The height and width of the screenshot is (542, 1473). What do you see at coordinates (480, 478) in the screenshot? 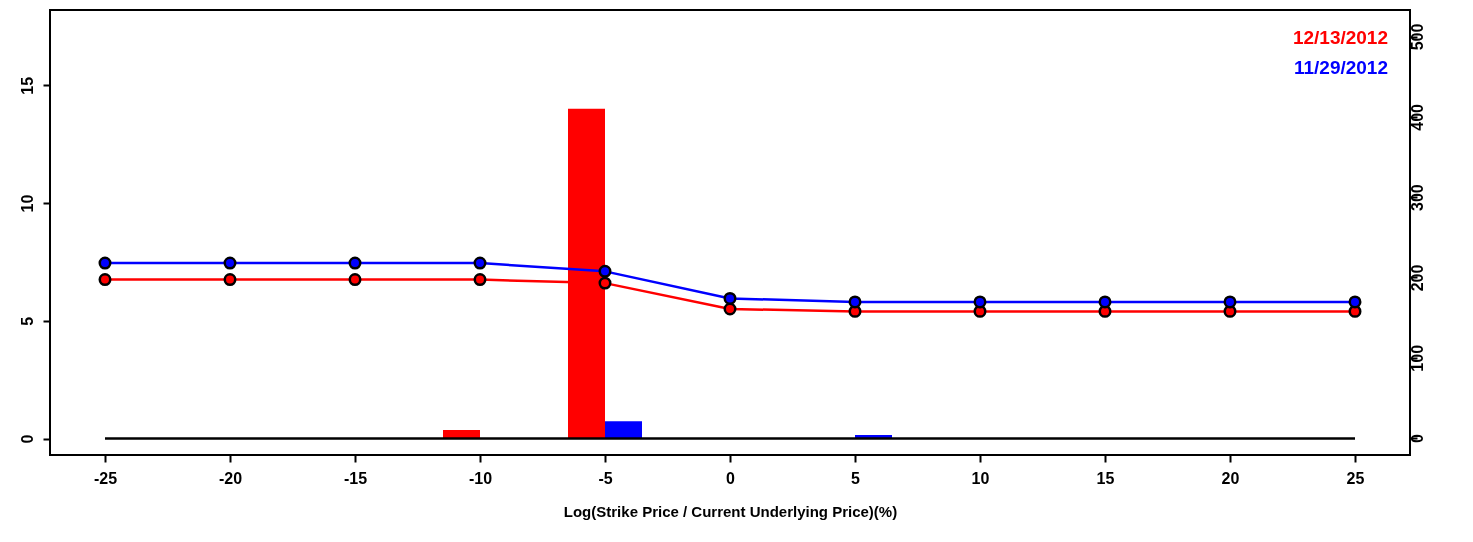
I see `x-tick-label: -10` at bounding box center [480, 478].